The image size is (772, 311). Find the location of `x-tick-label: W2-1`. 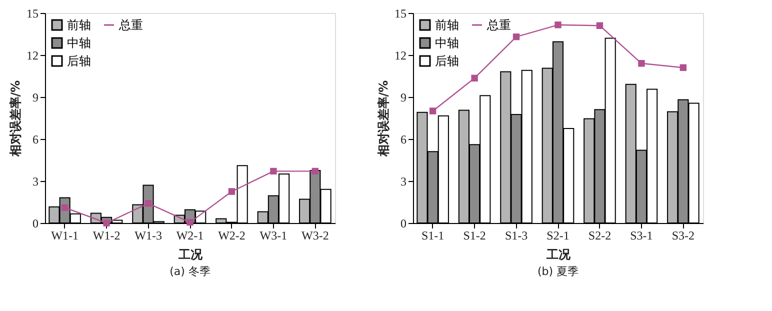

x-tick-label: W2-1 is located at coordinates (190, 235).